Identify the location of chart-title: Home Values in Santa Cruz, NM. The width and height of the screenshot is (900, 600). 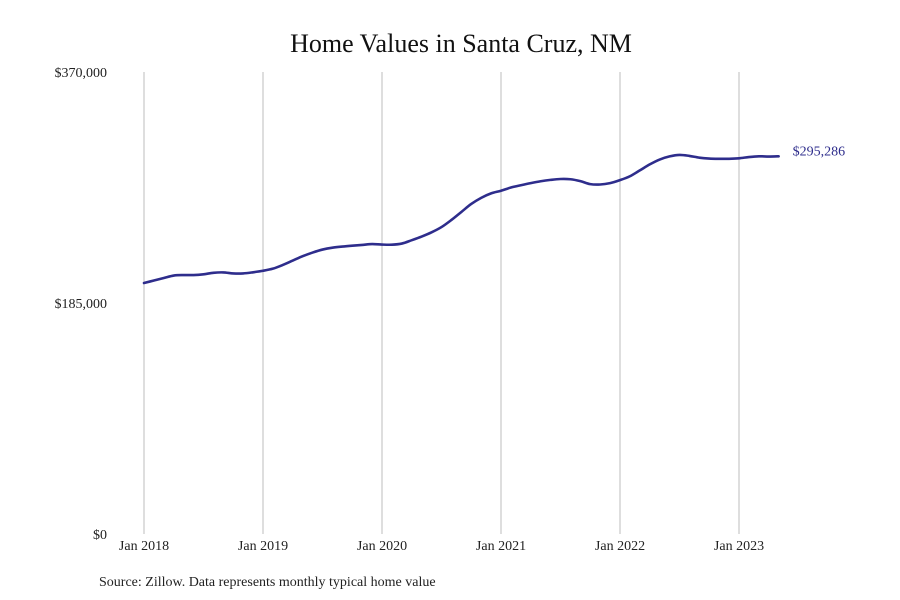
(461, 43).